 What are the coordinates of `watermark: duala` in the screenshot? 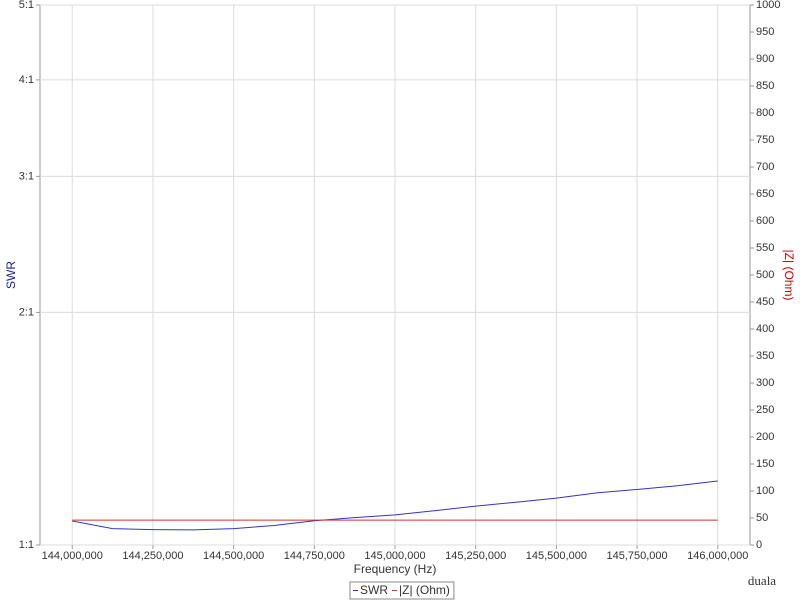 It's located at (762, 580).